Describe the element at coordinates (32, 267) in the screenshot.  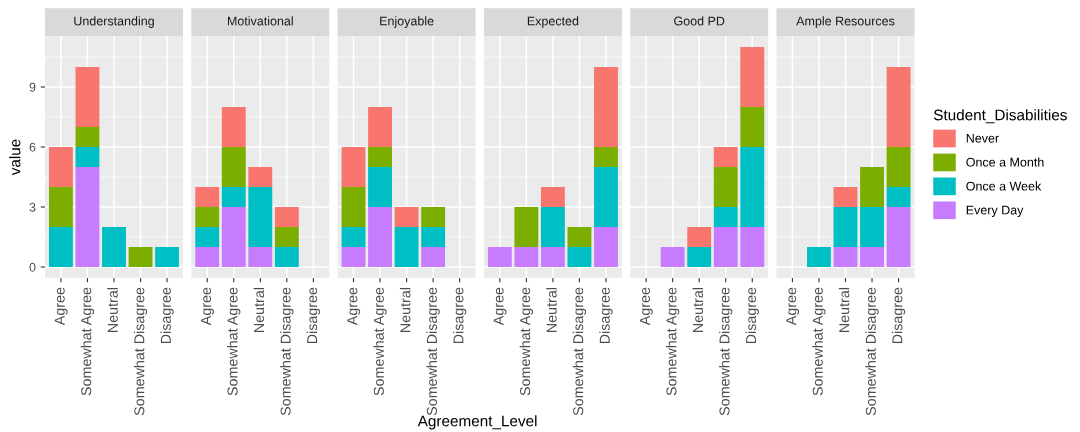
I see `y-tick-label: 0` at that location.